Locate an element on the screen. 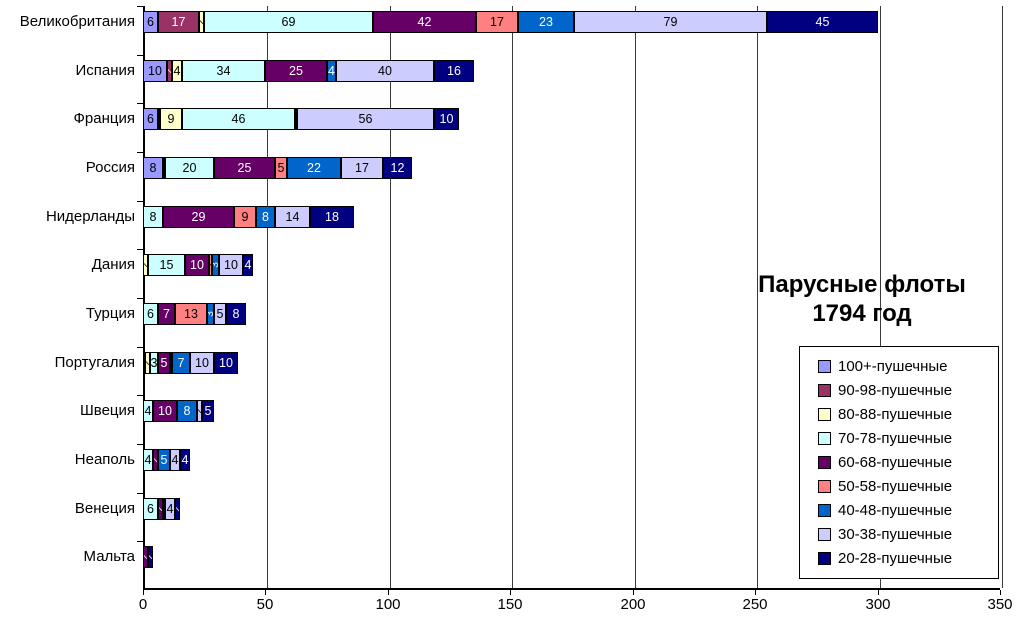 This screenshot has width=1024, height=618. bar-segment: 45 is located at coordinates (822, 22).